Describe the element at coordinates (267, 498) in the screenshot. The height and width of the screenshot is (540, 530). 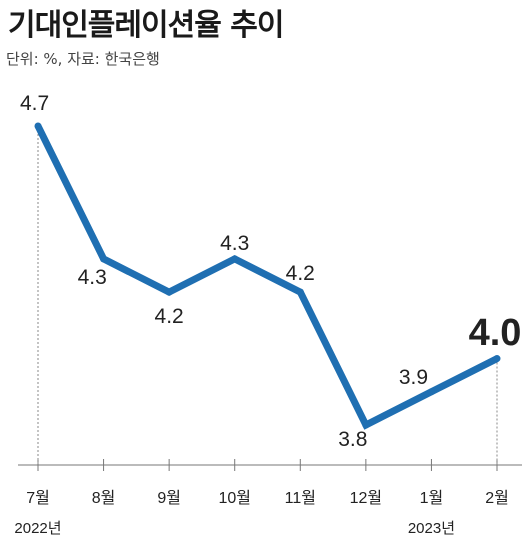
I see `x-axis-labels: 7월 8월 9월 10월 11월 12월 1월 2월` at that location.